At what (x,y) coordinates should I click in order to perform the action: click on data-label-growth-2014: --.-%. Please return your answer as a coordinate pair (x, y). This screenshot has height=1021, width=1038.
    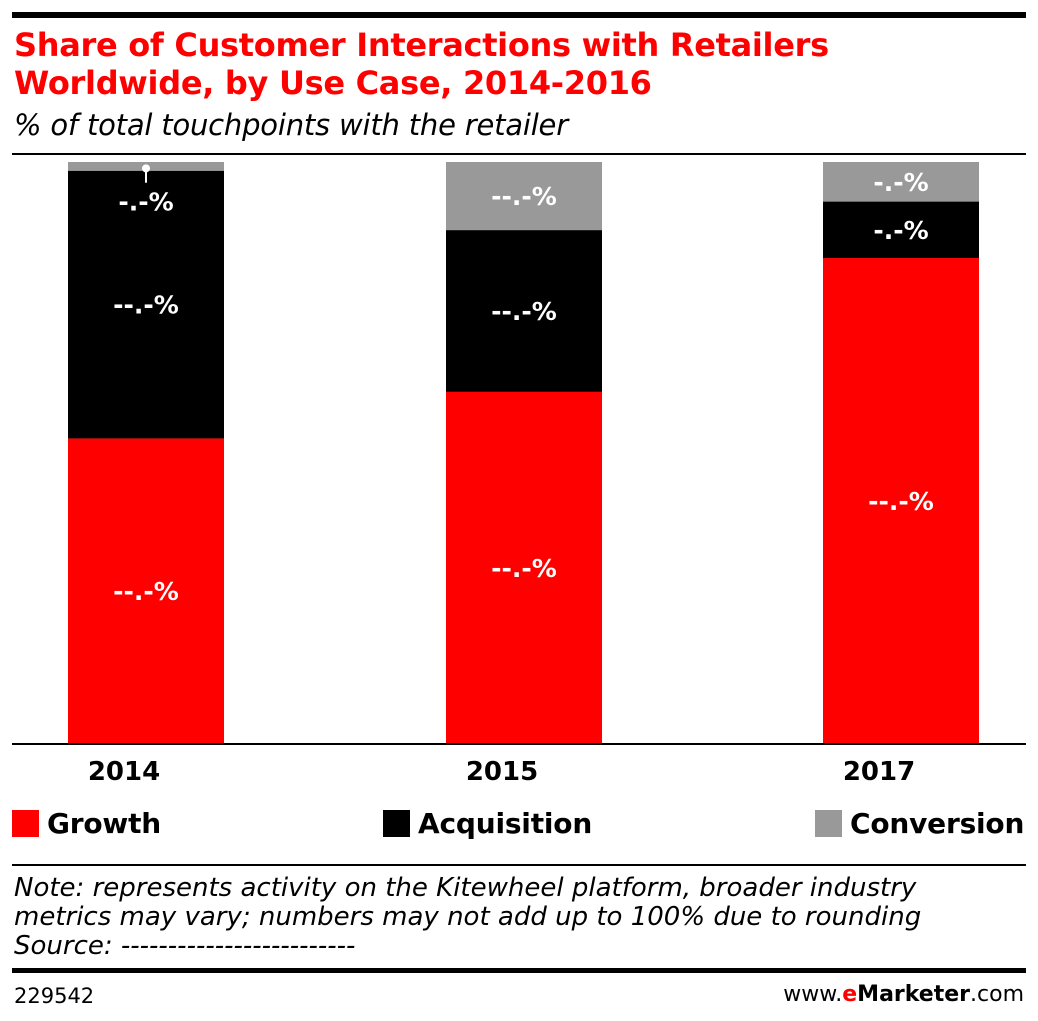
    Looking at the image, I should click on (146, 591).